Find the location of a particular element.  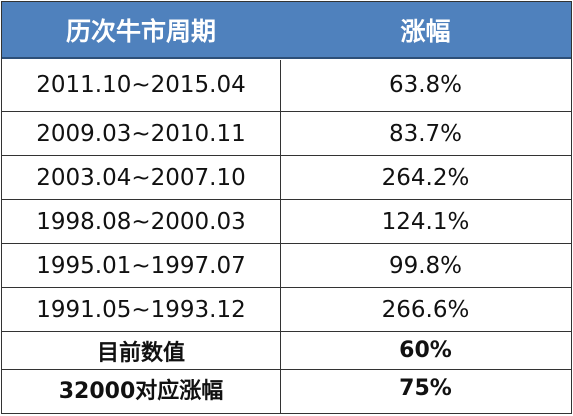

table-row: 1991.05~1993.12 266.6% is located at coordinates (286, 309).